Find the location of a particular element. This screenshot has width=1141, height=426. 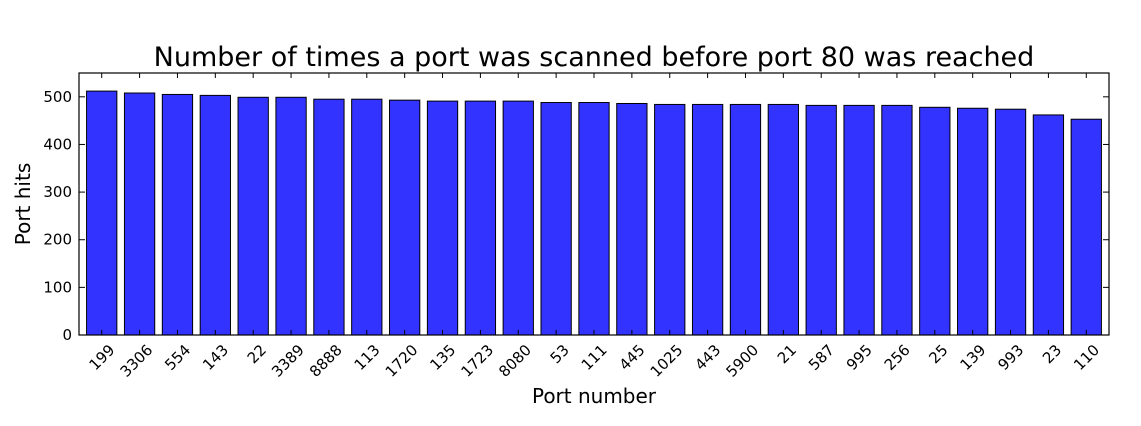

x-tick-label: 199 is located at coordinates (101, 357).